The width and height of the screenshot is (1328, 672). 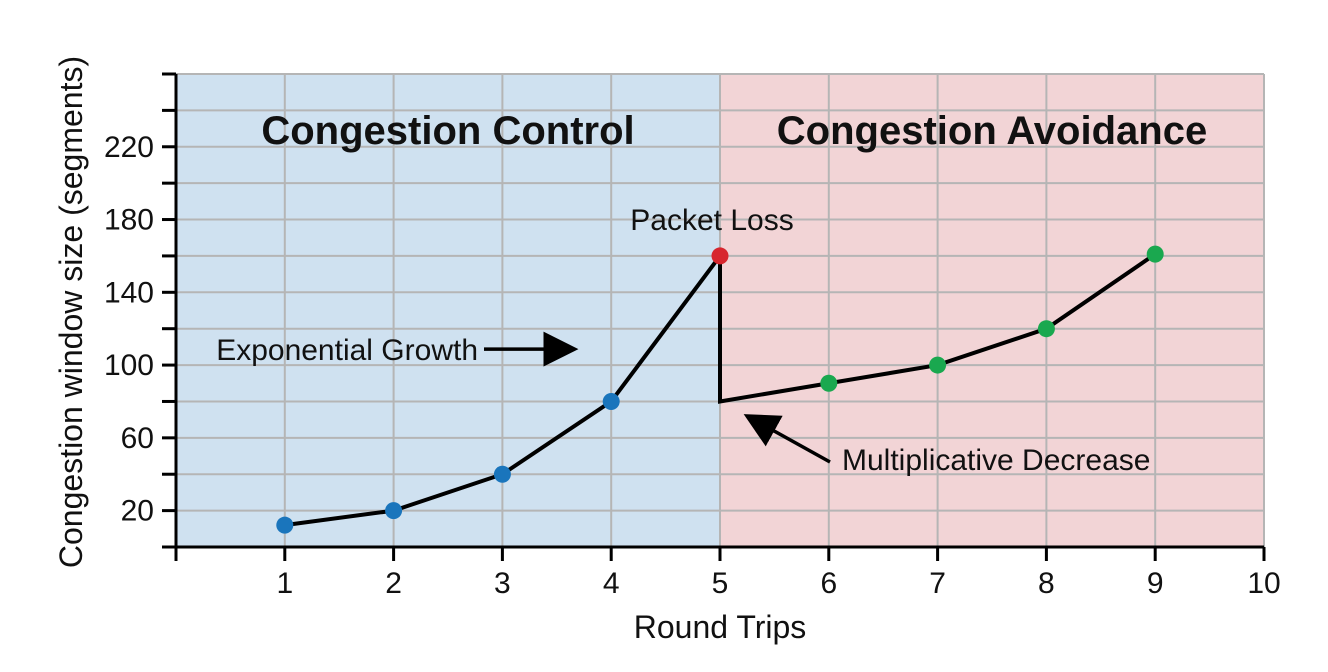 What do you see at coordinates (1046, 583) in the screenshot?
I see `x-tick-label-8: 8` at bounding box center [1046, 583].